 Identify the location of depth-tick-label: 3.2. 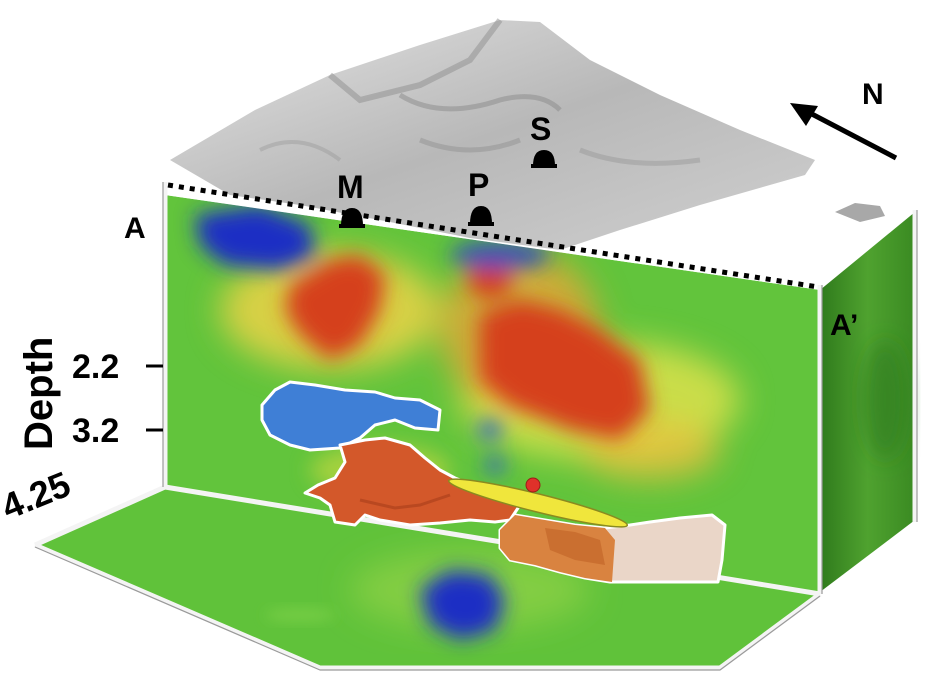
(95, 431).